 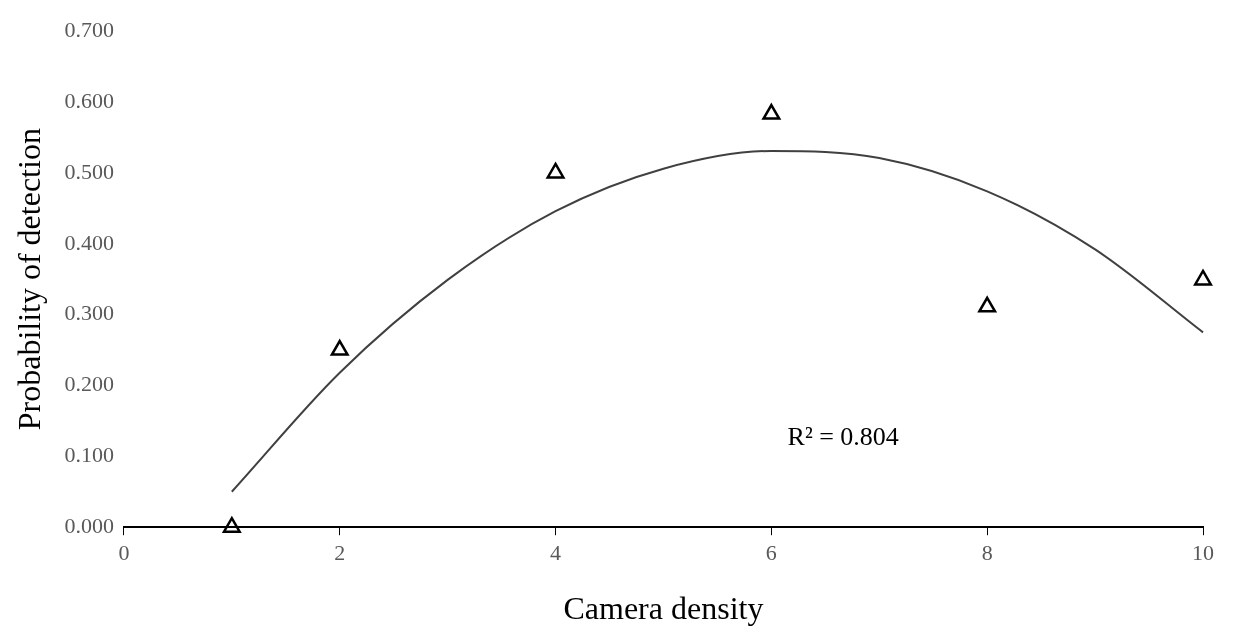 I want to click on y-tick-label: 0.300, so click(x=89, y=313).